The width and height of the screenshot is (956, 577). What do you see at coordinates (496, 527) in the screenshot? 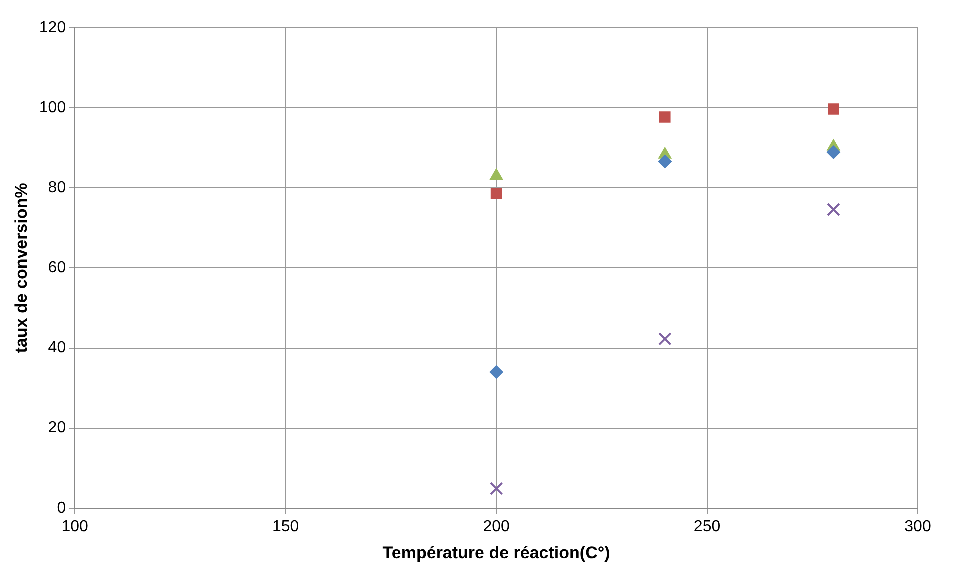
I see `x-tick-label: 200` at bounding box center [496, 527].